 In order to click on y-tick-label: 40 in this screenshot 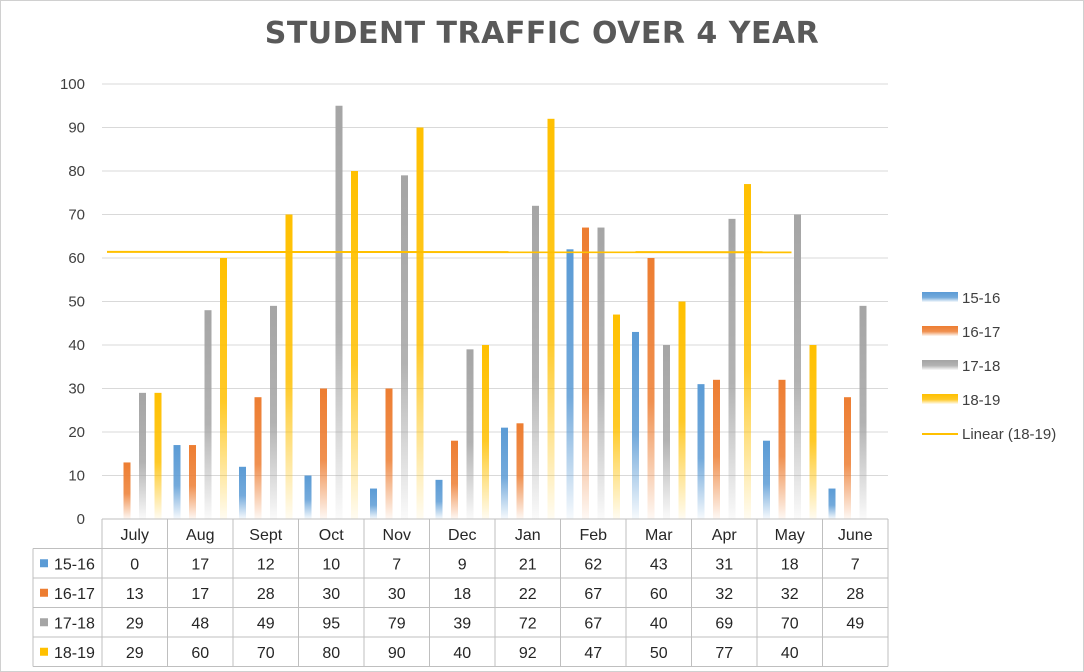, I will do `click(76, 345)`.